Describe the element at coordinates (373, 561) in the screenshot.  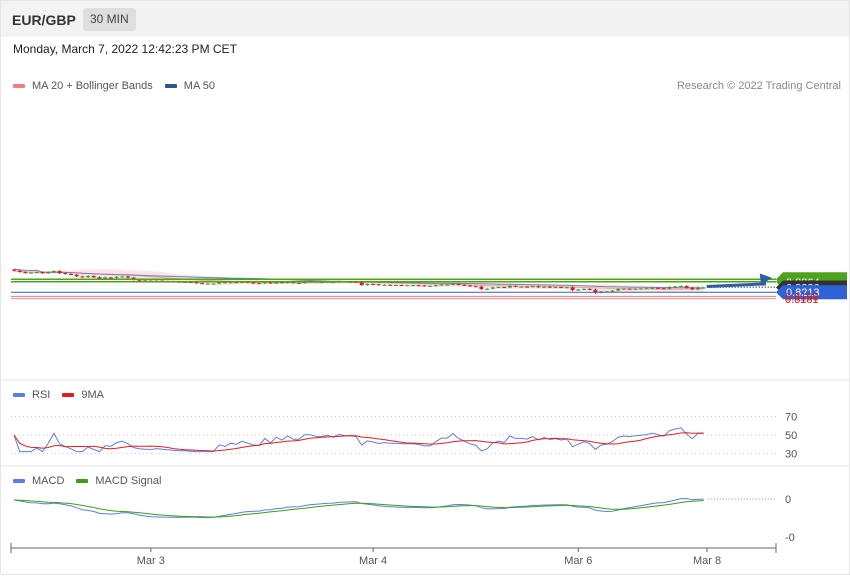
I see `time-axis-label: Mar 4` at that location.